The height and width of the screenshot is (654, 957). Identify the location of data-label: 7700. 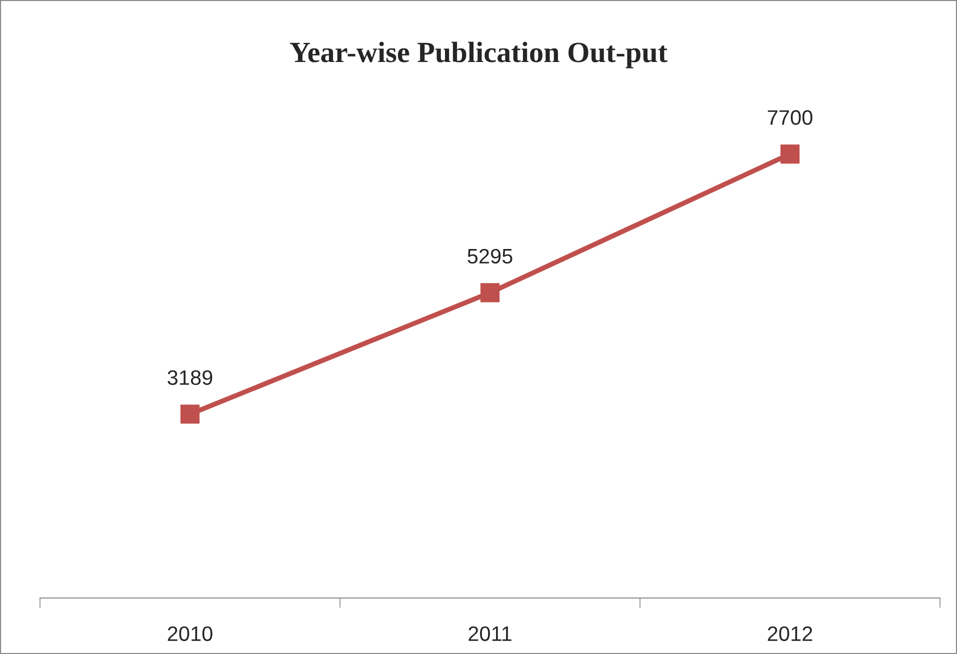
(790, 117).